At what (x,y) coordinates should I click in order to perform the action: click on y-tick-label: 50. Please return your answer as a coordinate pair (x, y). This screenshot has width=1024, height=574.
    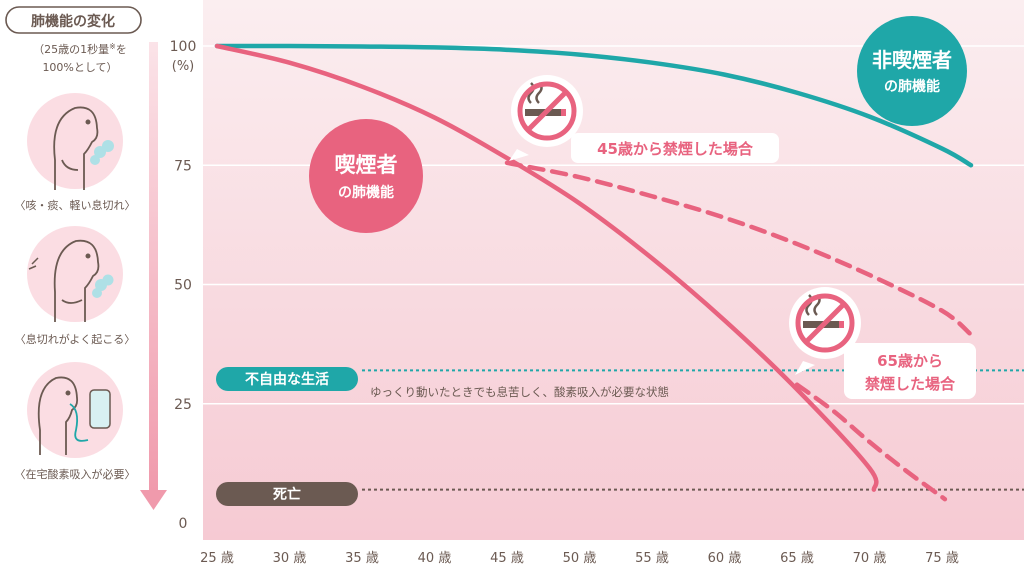
    Looking at the image, I should click on (183, 286).